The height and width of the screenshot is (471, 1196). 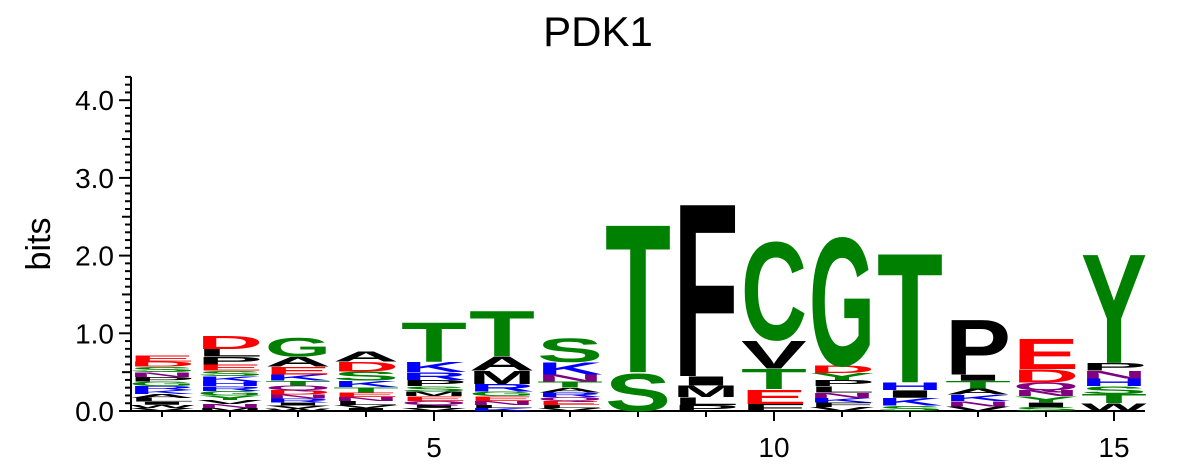 What do you see at coordinates (94, 100) in the screenshot?
I see `y-tick-label: 4.0` at bounding box center [94, 100].